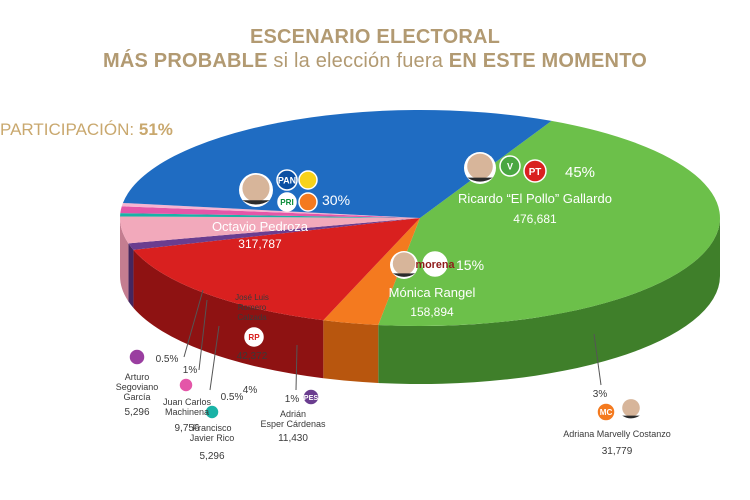 The image size is (750, 500). I want to click on romero-percent: 4%, so click(250, 390).